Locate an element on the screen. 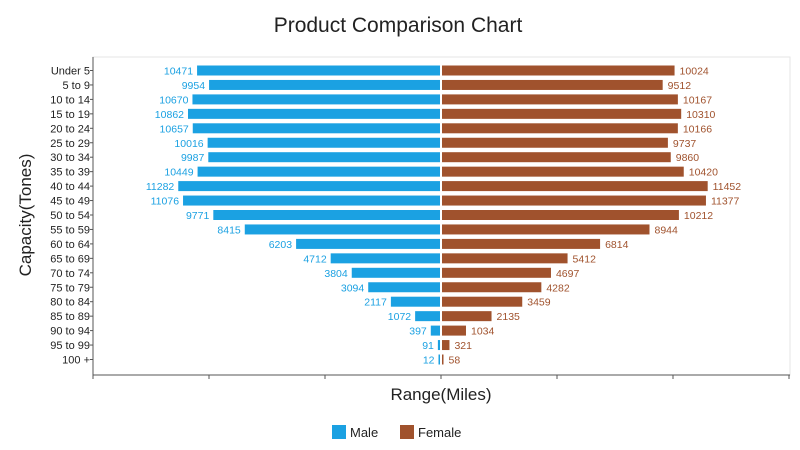  y-axis-ticks is located at coordinates (91, 215).